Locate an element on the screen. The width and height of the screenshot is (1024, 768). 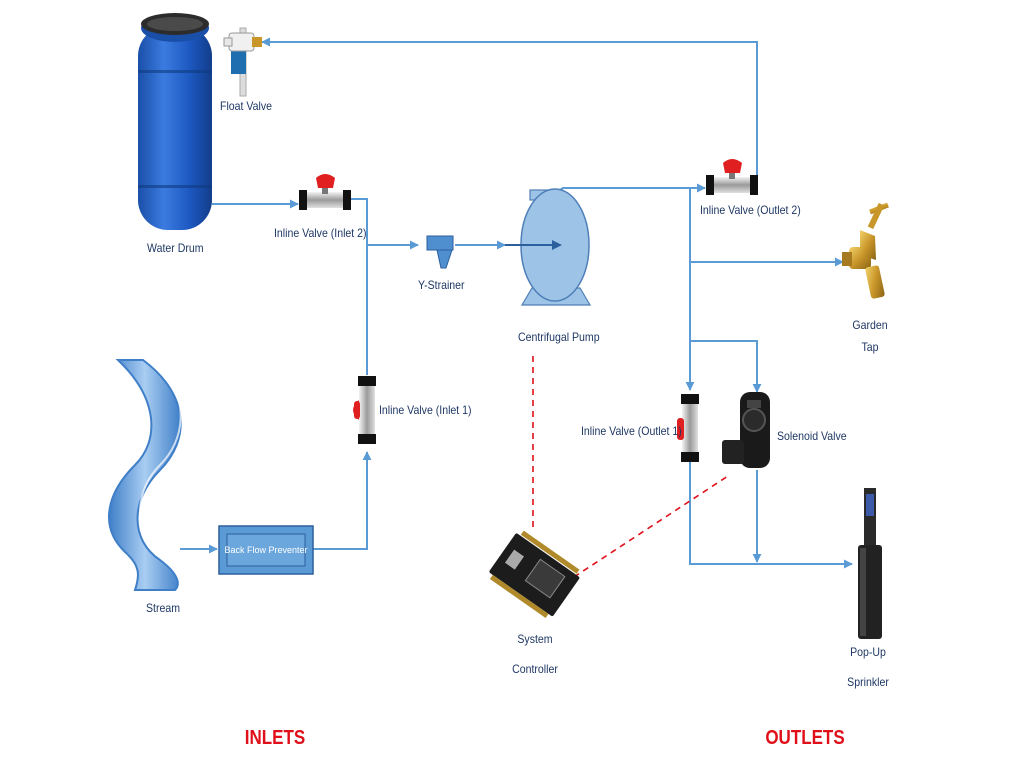
inline-valve-outlet2-icon is located at coordinates (732, 177).